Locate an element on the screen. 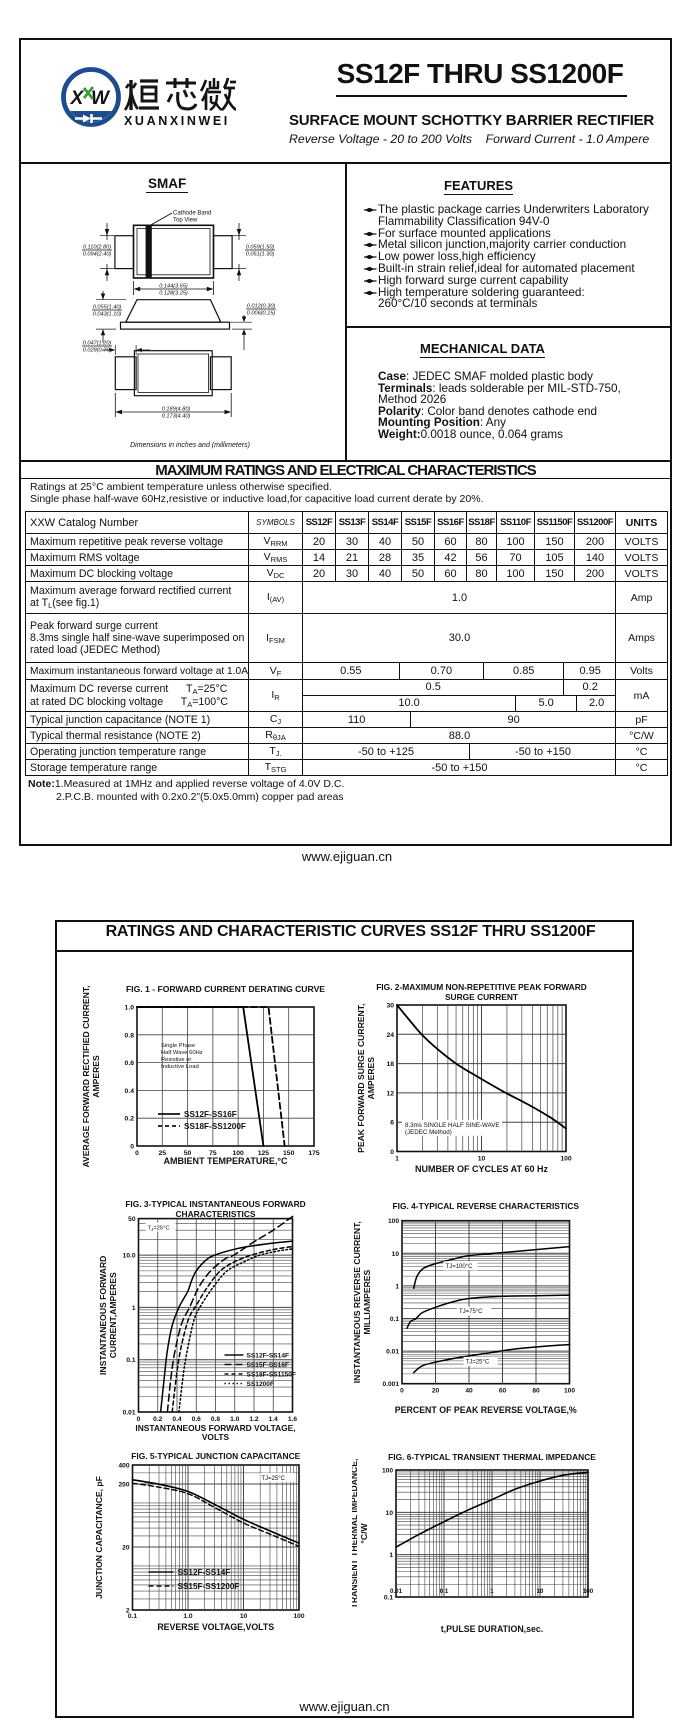  svg-text: 0.094(2.40) is located at coordinates (97, 255).